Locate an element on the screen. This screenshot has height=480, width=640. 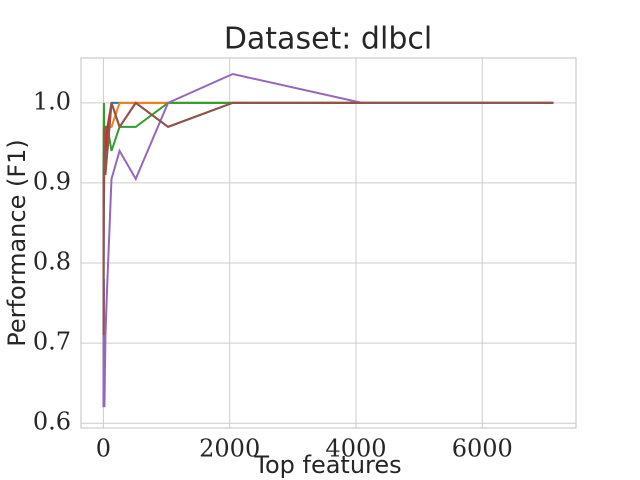
y-axis-label: Performance (F1) is located at coordinates (17, 243).